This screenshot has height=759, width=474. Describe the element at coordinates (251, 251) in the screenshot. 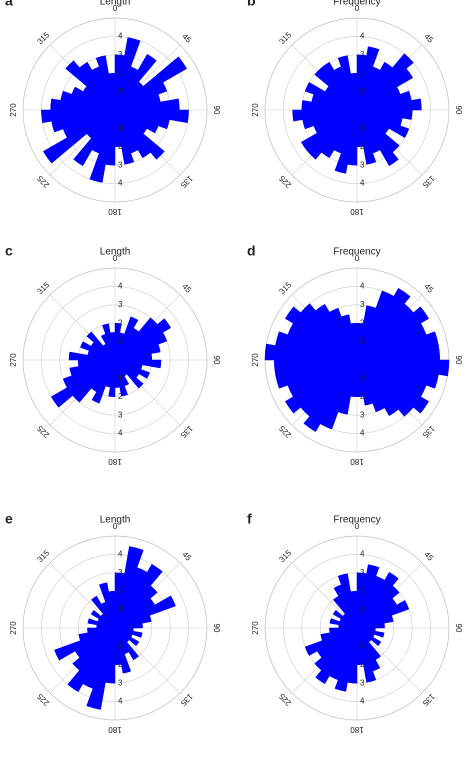

I see `panel-label: d` at that location.